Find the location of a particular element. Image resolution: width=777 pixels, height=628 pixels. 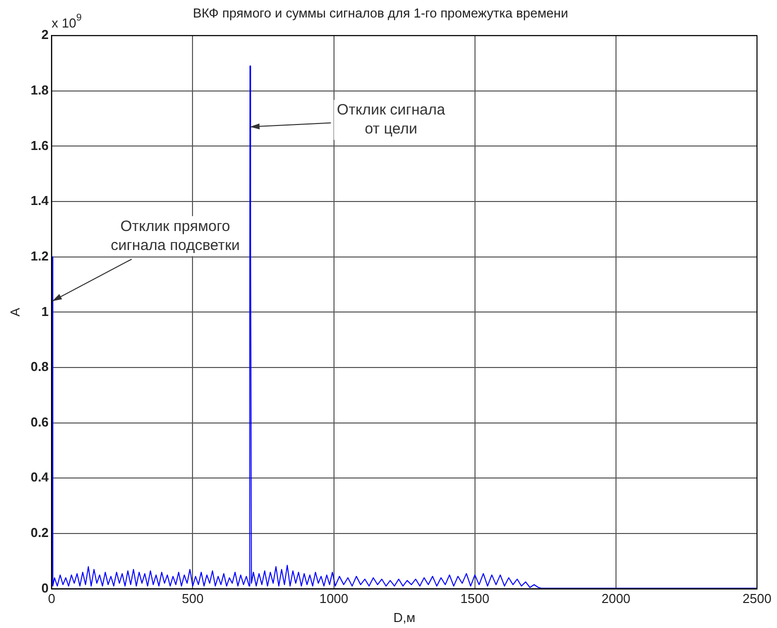

y-tick-label: 1.2 is located at coordinates (39, 256).